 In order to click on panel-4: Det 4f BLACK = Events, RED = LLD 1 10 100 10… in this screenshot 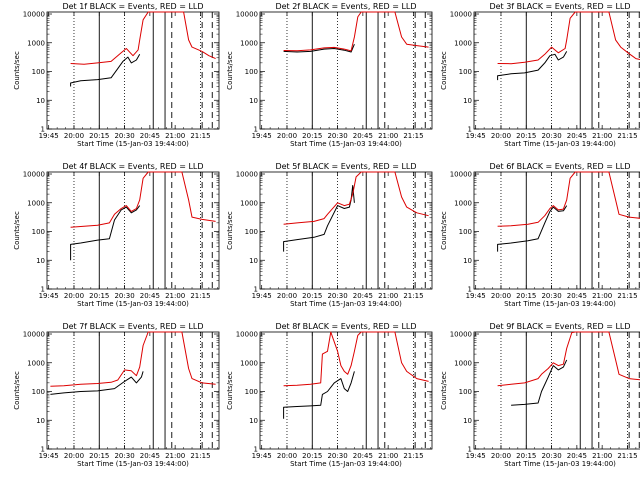, I will do `click(116, 235)`.